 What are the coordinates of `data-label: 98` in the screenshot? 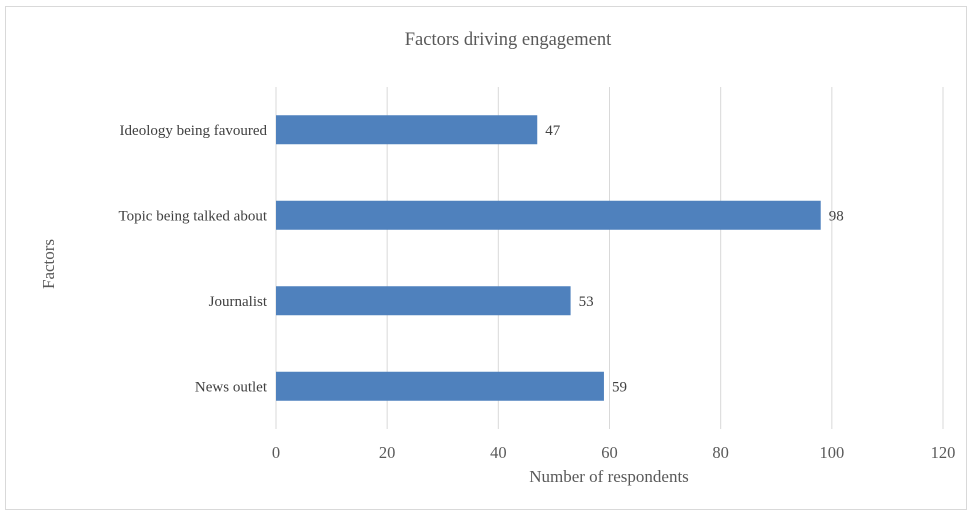 It's located at (836, 216).